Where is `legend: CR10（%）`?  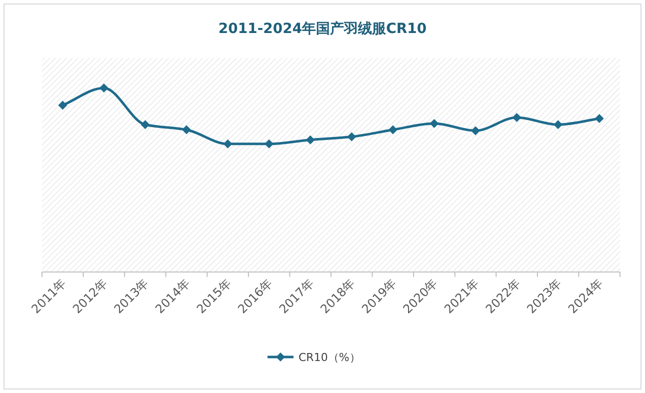 legend: CR10（%） is located at coordinates (314, 357).